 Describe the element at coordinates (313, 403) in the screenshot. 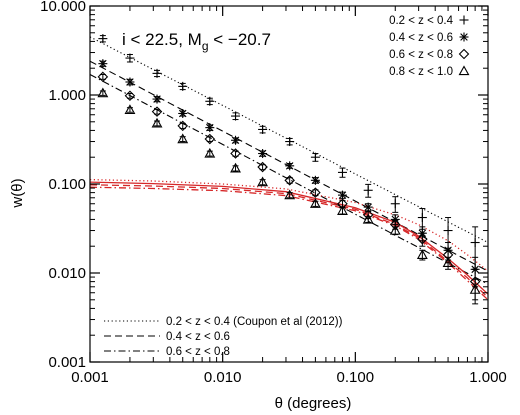

I see `x-axis-title: θ (degrees)` at that location.